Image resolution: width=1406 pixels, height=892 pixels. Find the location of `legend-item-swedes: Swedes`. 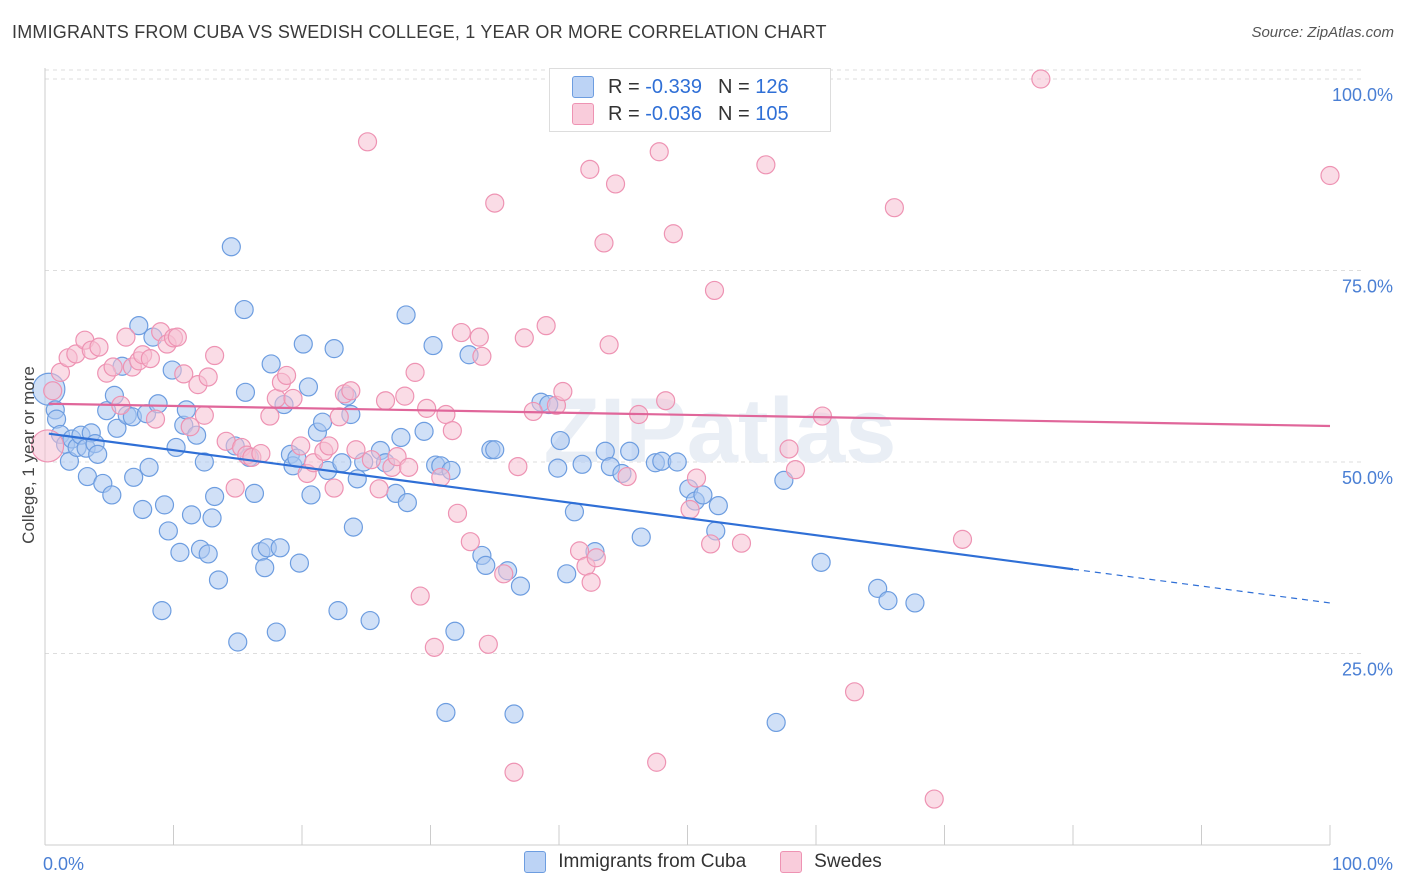

legend-item-swedes: Swedes is located at coordinates (831, 862).